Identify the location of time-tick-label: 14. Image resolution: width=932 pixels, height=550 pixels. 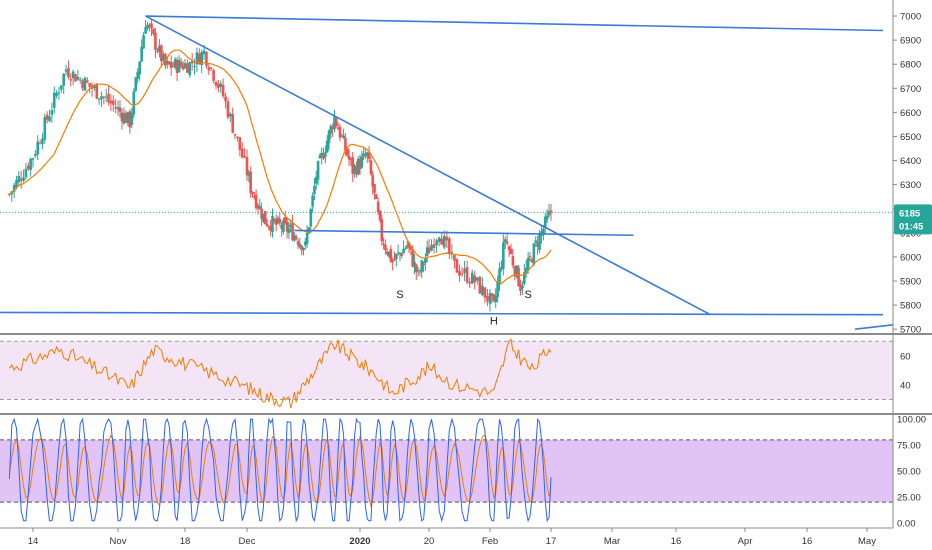
(33, 541).